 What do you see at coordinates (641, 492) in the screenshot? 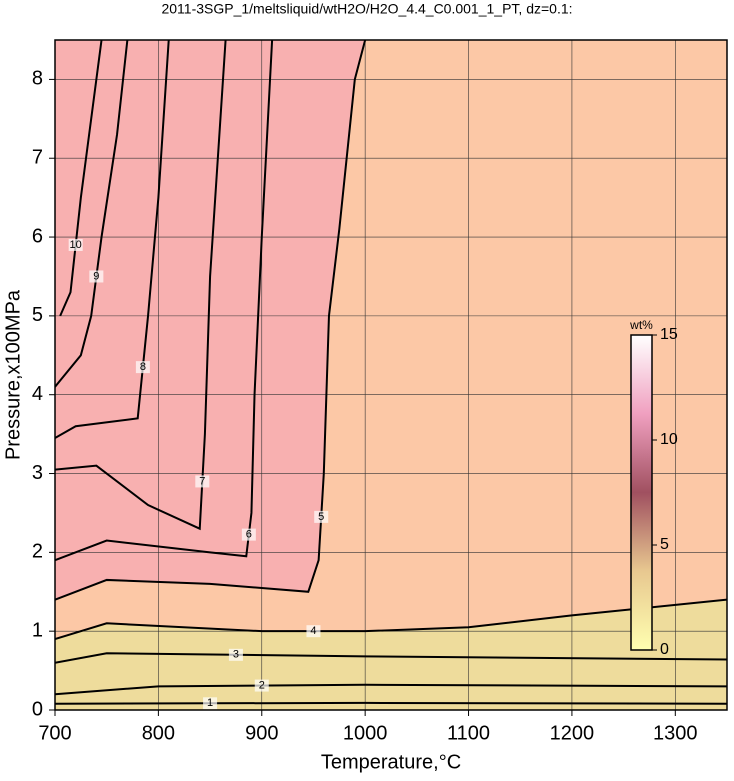
I see `colorbar` at bounding box center [641, 492].